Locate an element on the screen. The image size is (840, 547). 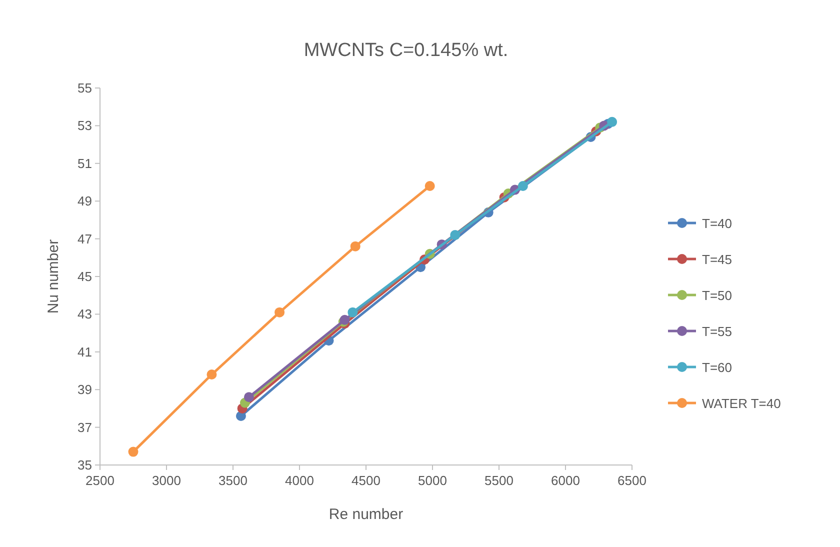
y-tick-label: 39 is located at coordinates (85, 390).